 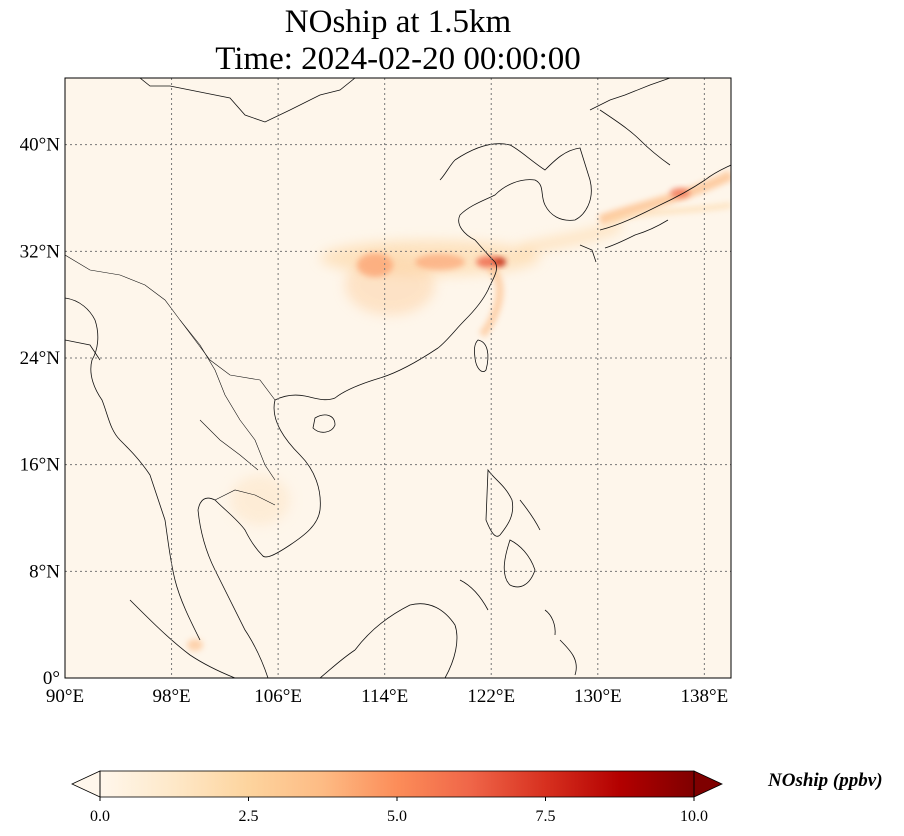 I want to click on colorbar: 0.0 2.5 5.0 7.5 10.0, so click(x=397, y=797).